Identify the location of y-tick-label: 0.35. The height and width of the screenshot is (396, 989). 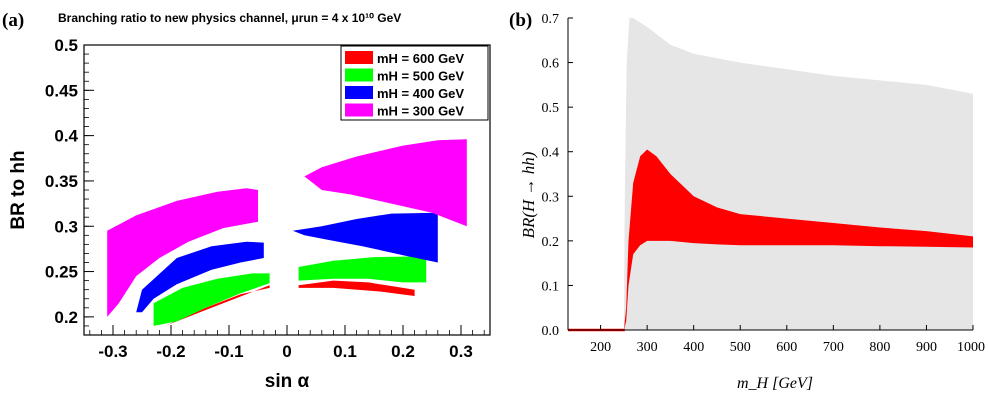
(61, 181).